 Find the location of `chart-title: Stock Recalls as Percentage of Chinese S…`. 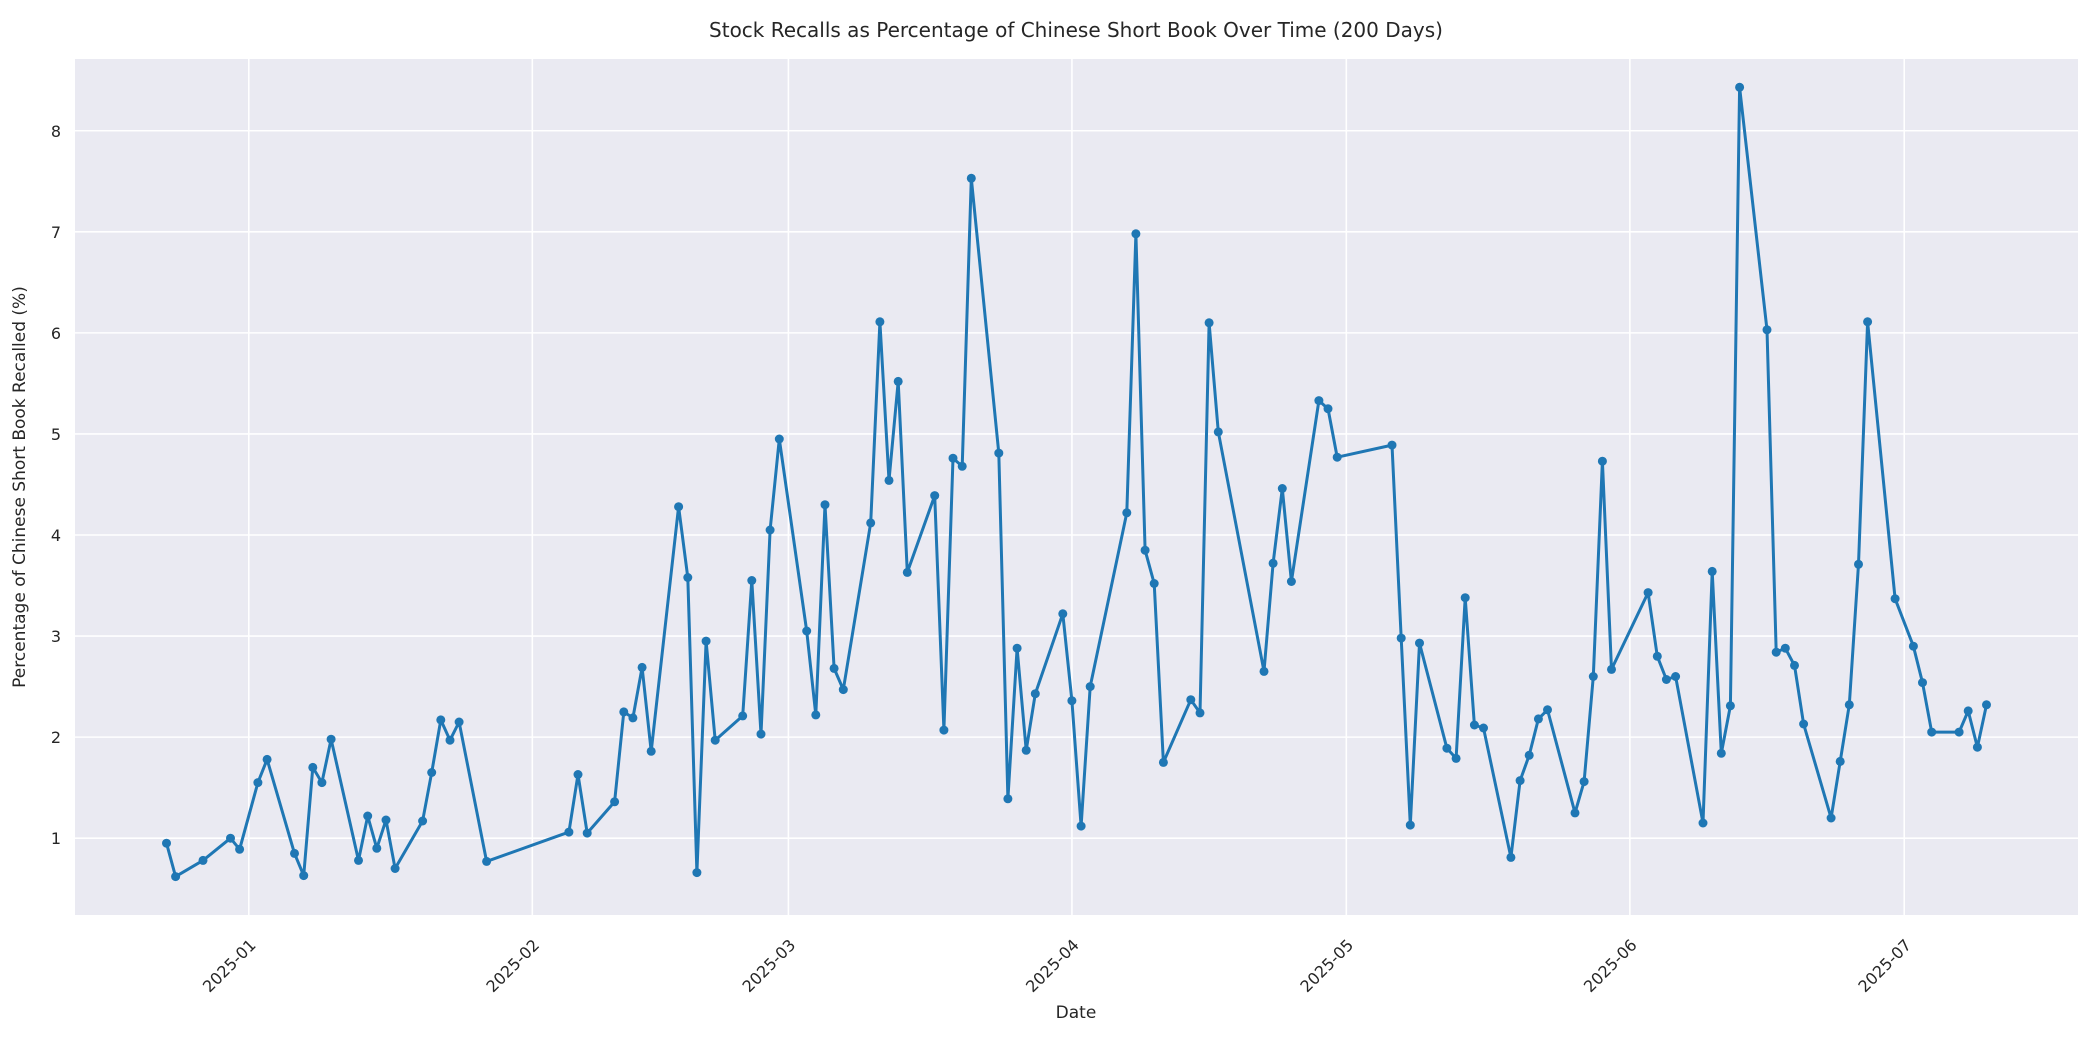

chart-title: Stock Recalls as Percentage of Chinese S… is located at coordinates (1076, 30).